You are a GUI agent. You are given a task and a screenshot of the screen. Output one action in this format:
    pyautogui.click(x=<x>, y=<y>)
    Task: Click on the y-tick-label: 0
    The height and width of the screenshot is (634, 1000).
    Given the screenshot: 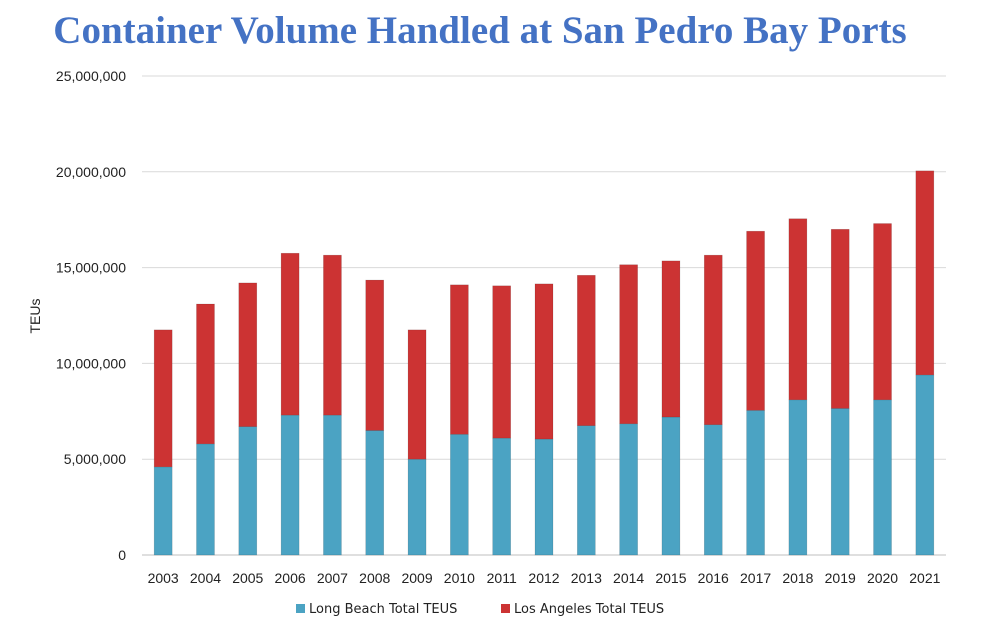 What is the action you would take?
    pyautogui.click(x=122, y=555)
    